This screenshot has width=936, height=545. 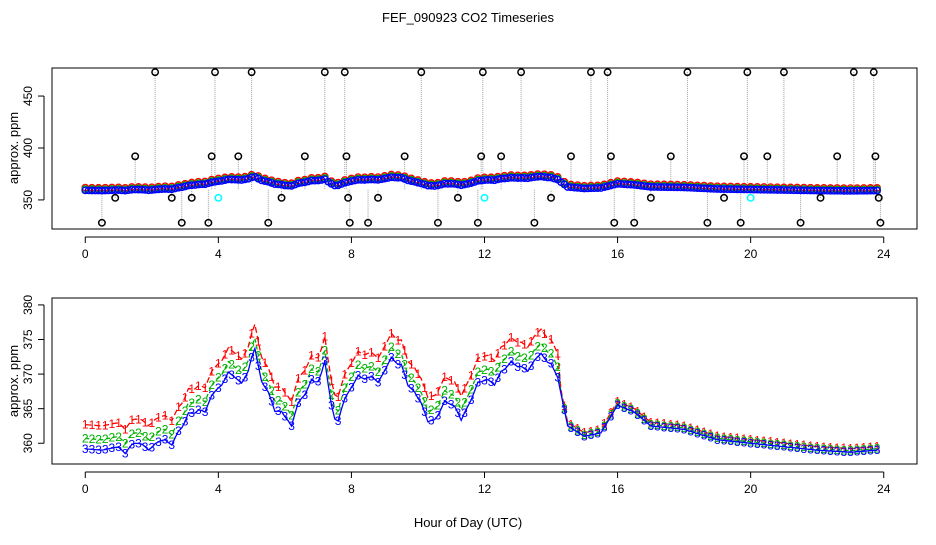 I want to click on y-tick-label: 375, so click(x=28, y=339).